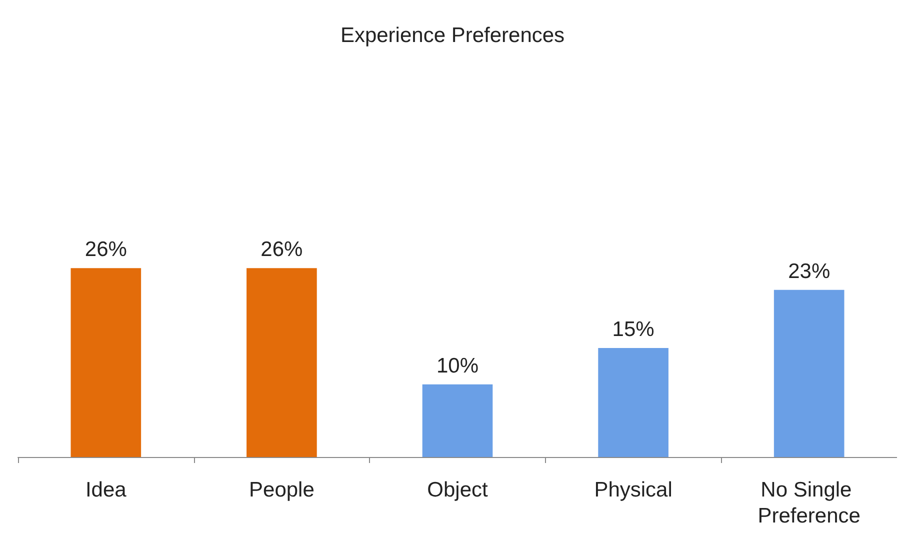 Image resolution: width=905 pixels, height=540 pixels. What do you see at coordinates (809, 271) in the screenshot?
I see `data-label: 23%` at bounding box center [809, 271].